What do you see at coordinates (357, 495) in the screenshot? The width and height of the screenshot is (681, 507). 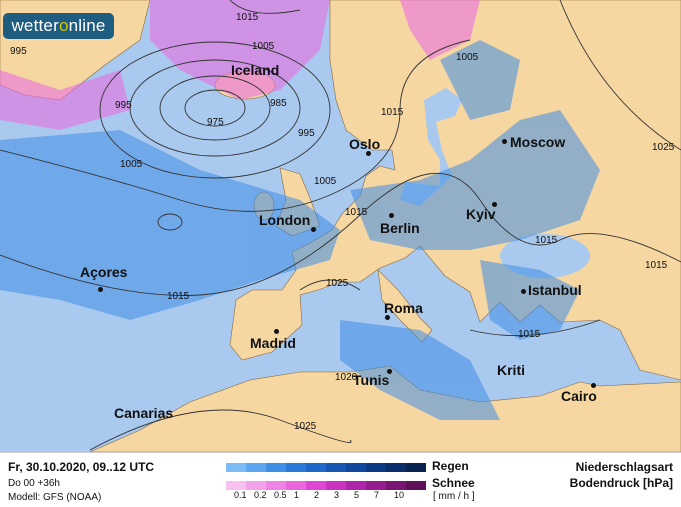 I see `colorbar-tick: 5` at bounding box center [357, 495].